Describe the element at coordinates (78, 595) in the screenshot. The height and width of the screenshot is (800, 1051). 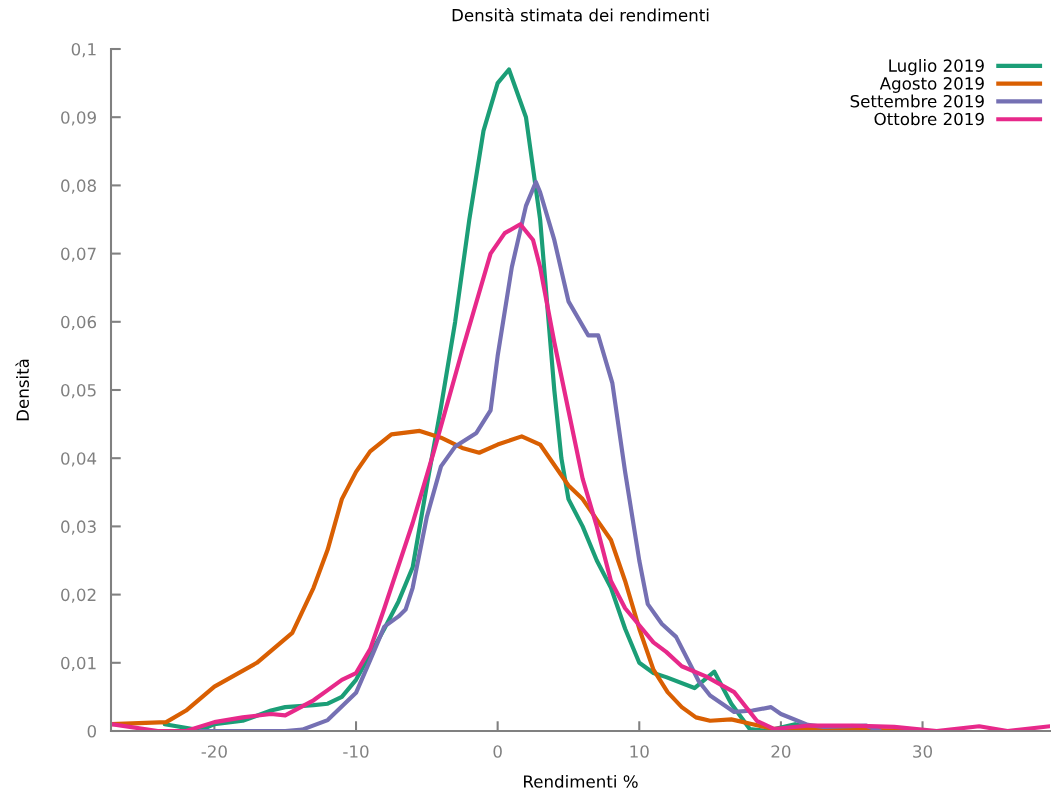
I see `y-tick-label: 0,02` at that location.